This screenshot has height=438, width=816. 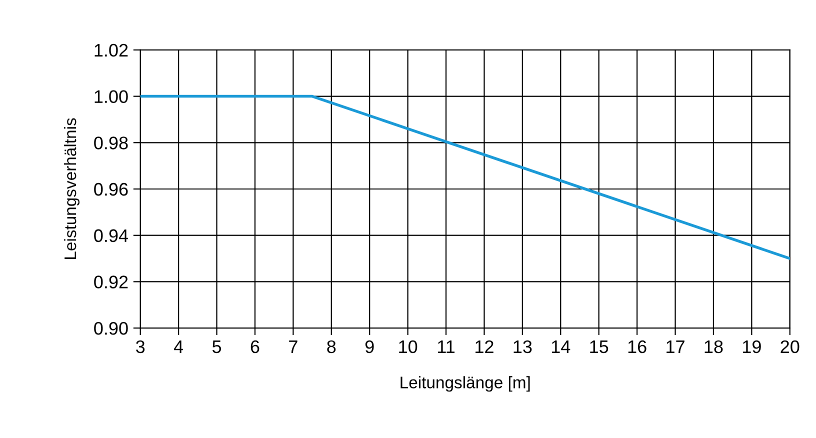 What do you see at coordinates (293, 346) in the screenshot?
I see `x-tick-label: 7` at bounding box center [293, 346].